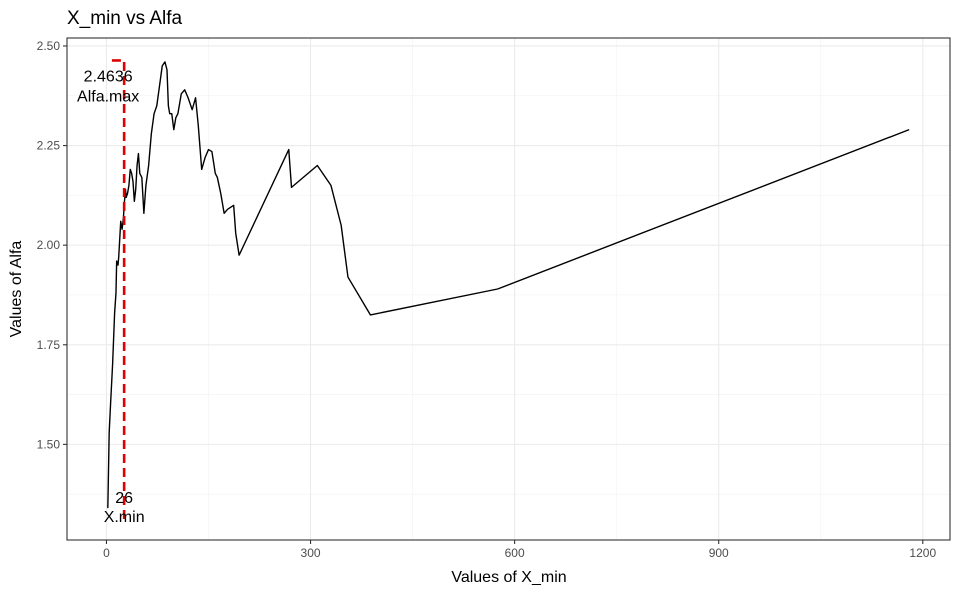 This screenshot has width=960, height=593. I want to click on y-tick-label: 1.75, so click(49, 345).